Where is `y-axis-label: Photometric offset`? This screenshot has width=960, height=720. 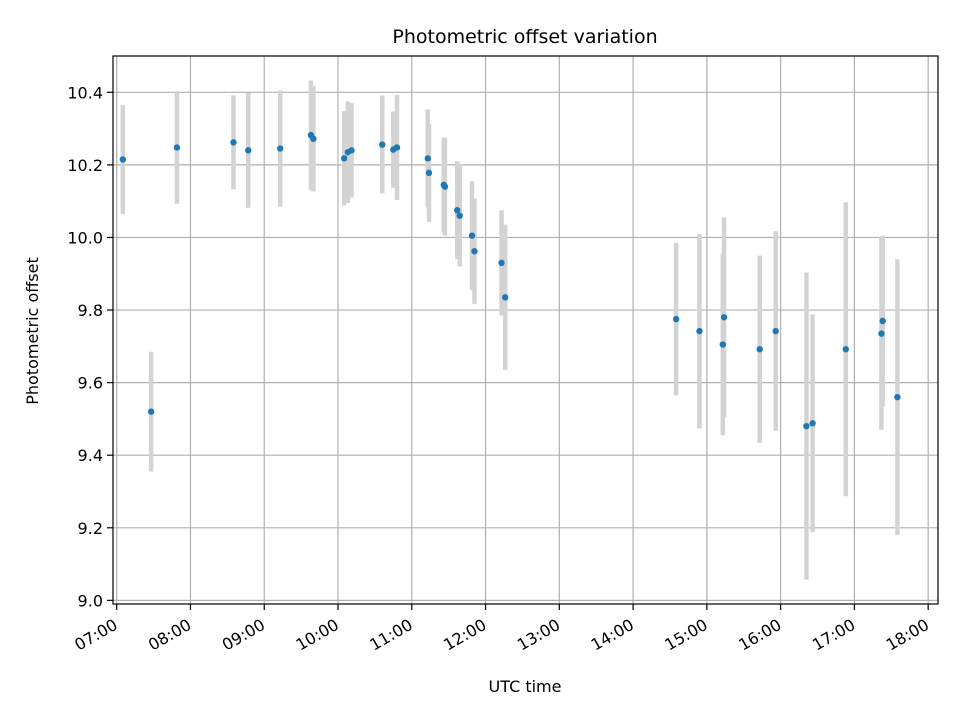 y-axis-label: Photometric offset is located at coordinates (32, 331).